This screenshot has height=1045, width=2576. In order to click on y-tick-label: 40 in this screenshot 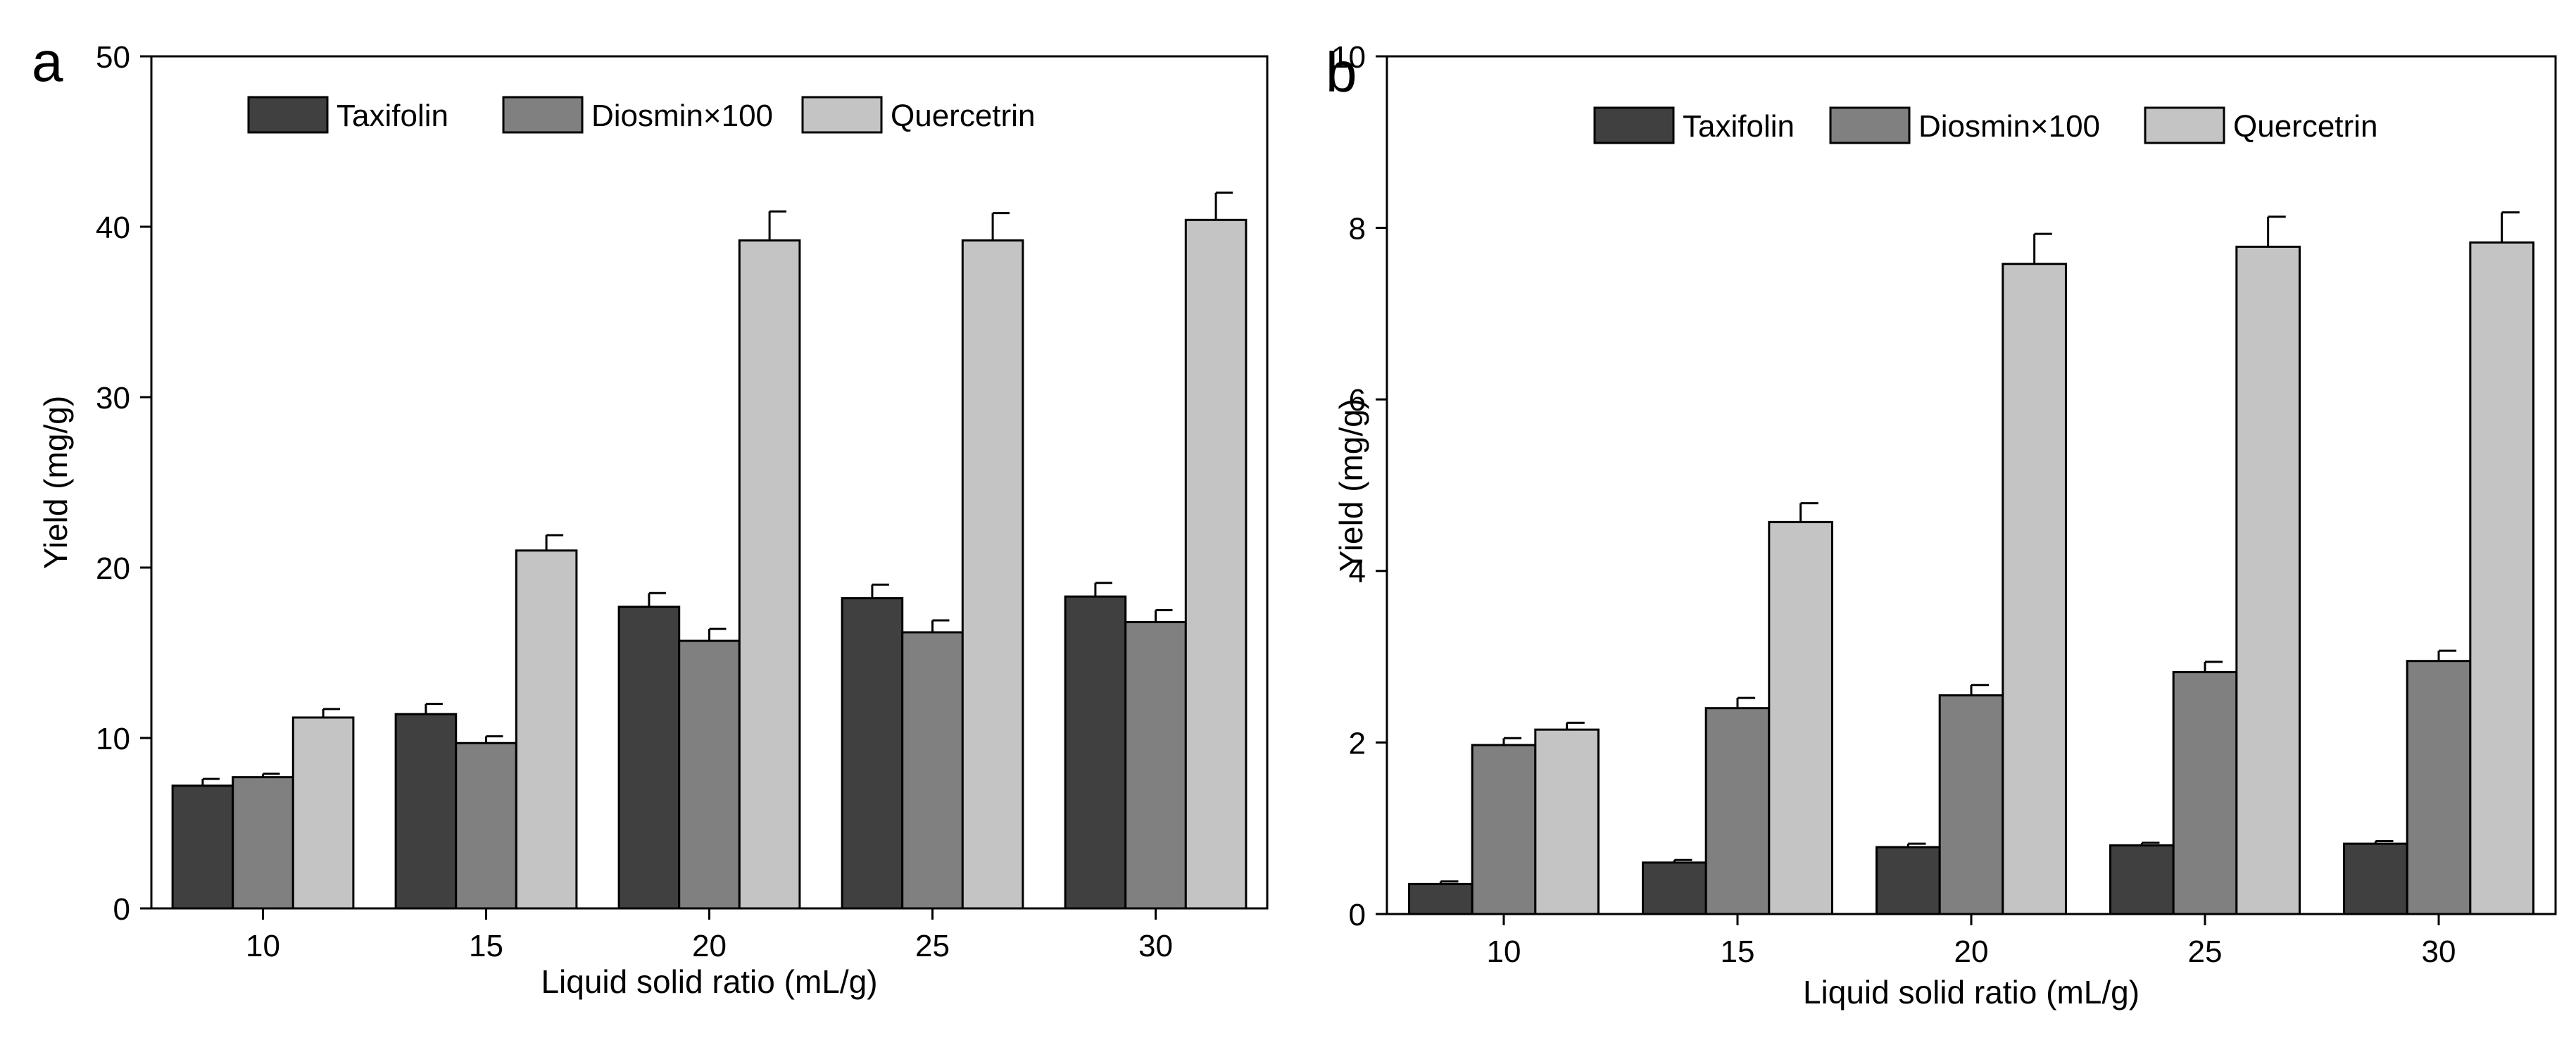, I will do `click(113, 228)`.